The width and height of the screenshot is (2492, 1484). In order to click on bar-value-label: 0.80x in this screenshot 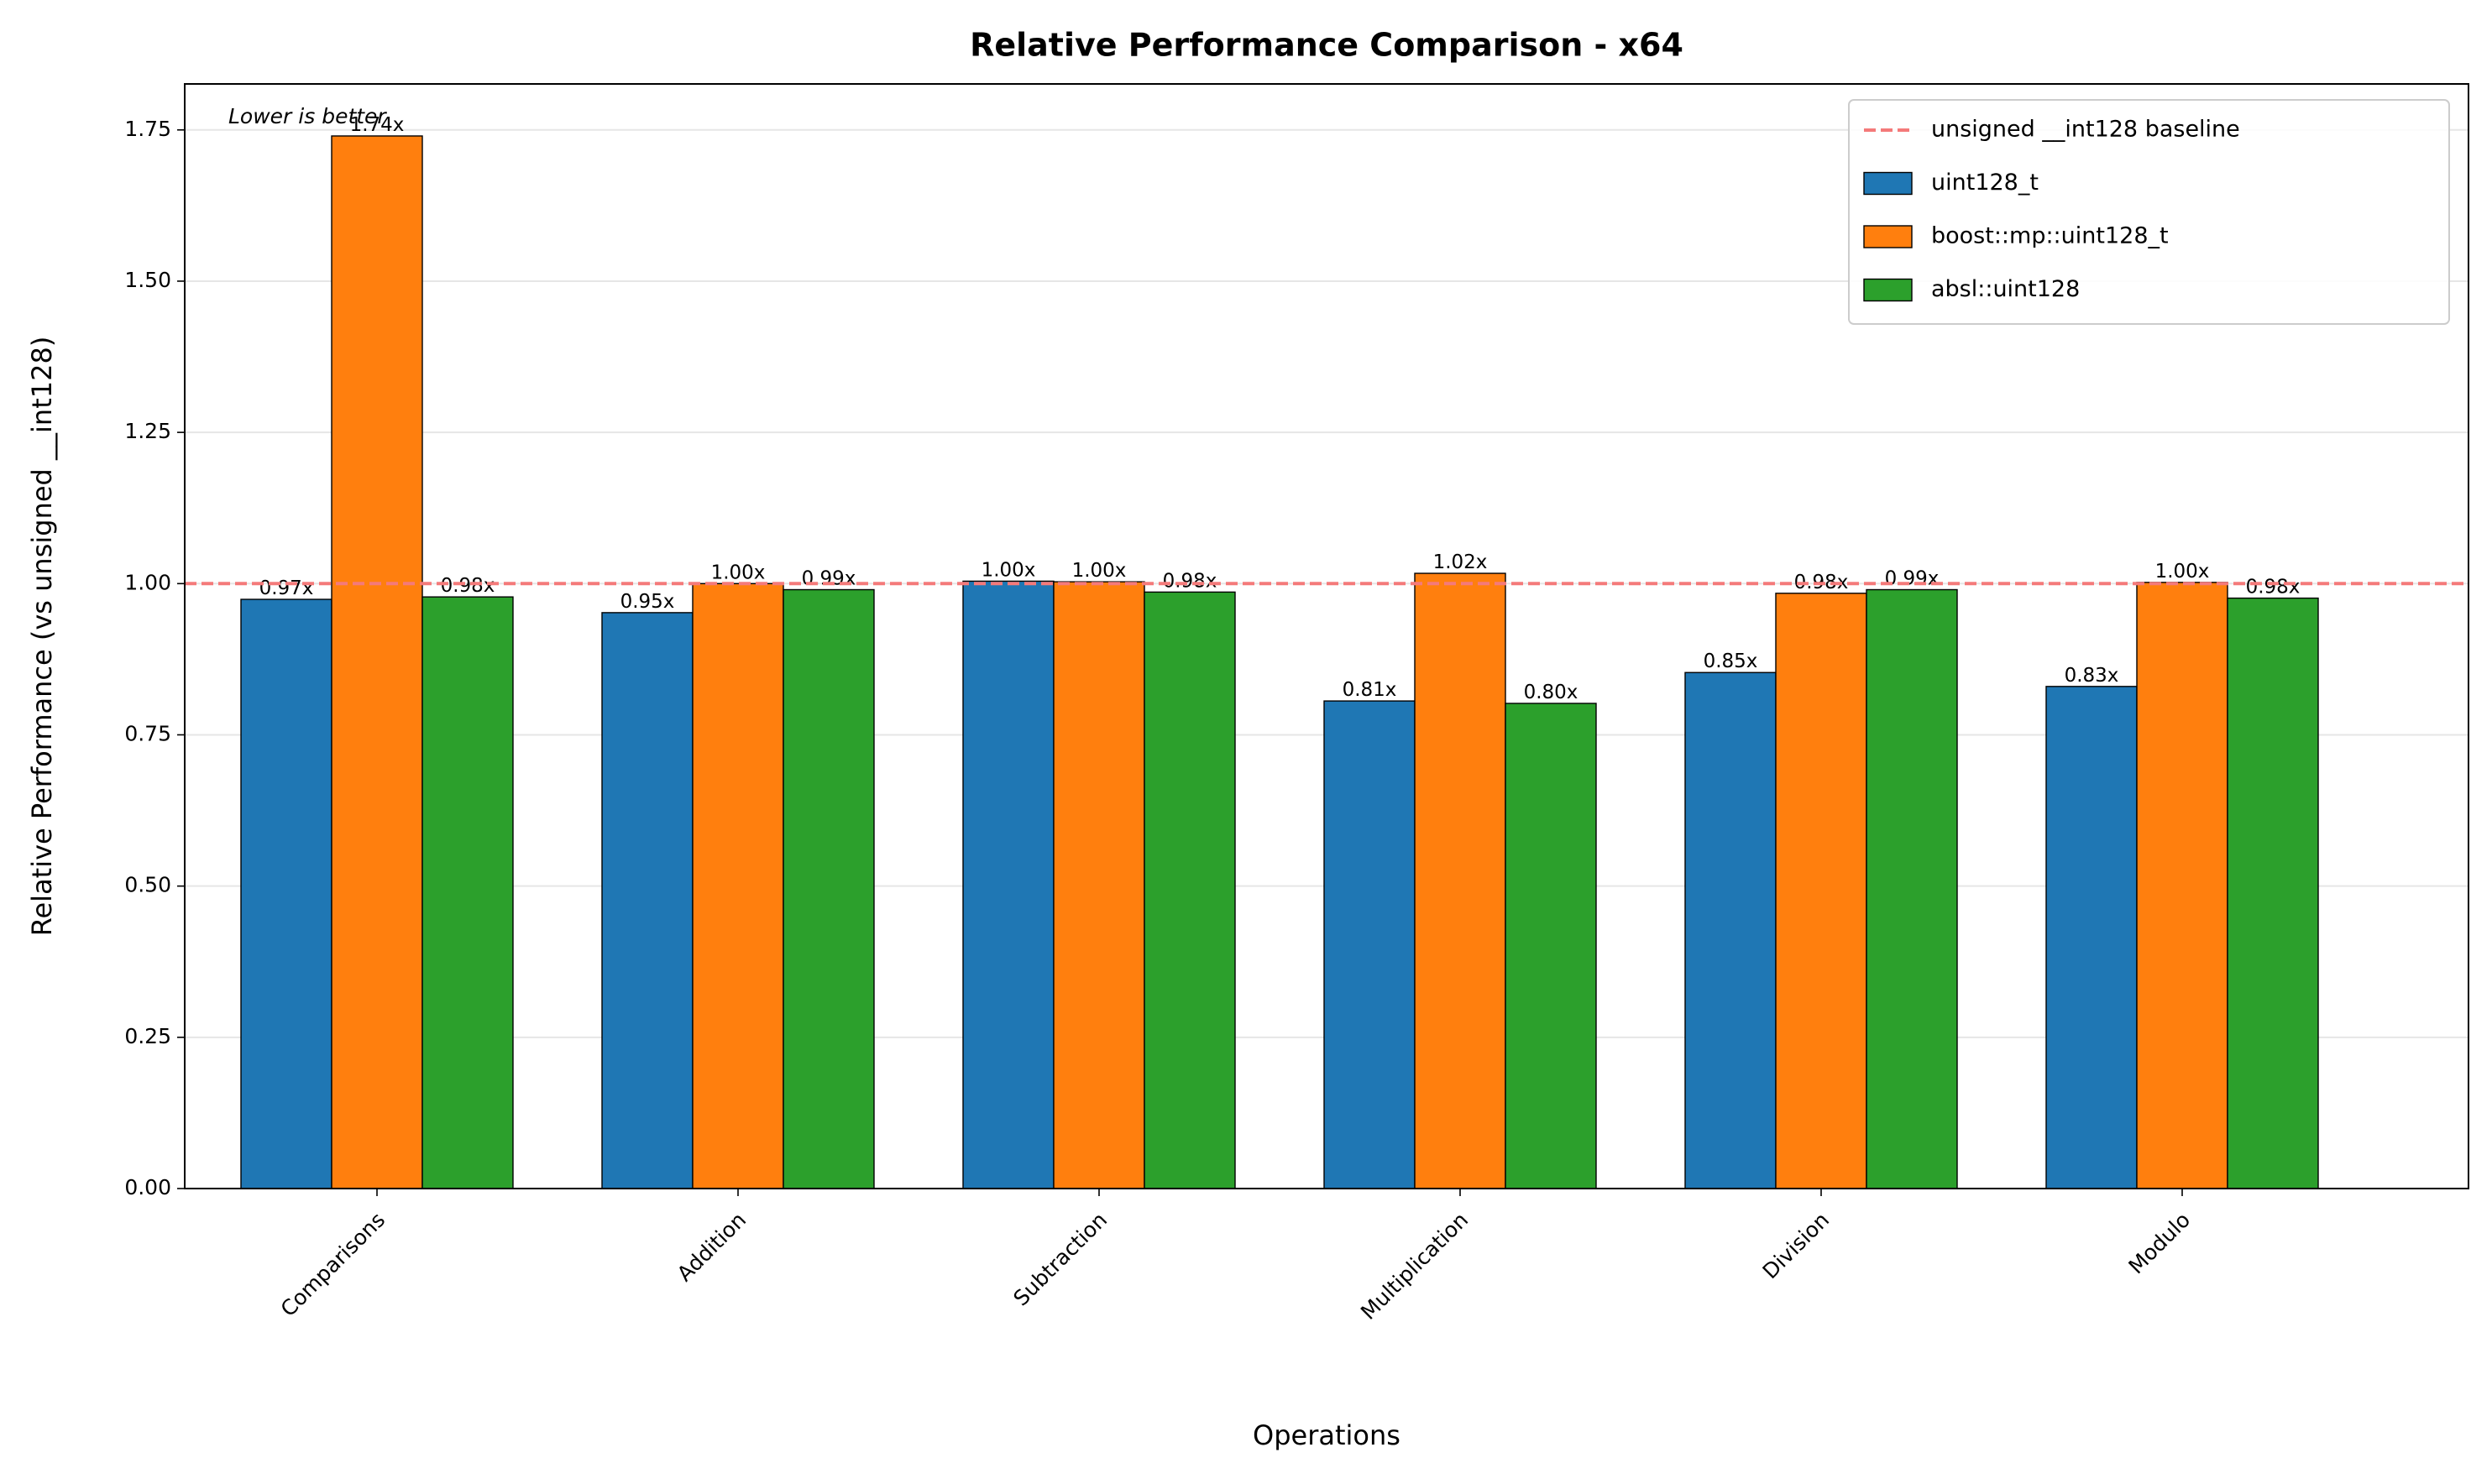, I will do `click(1551, 692)`.